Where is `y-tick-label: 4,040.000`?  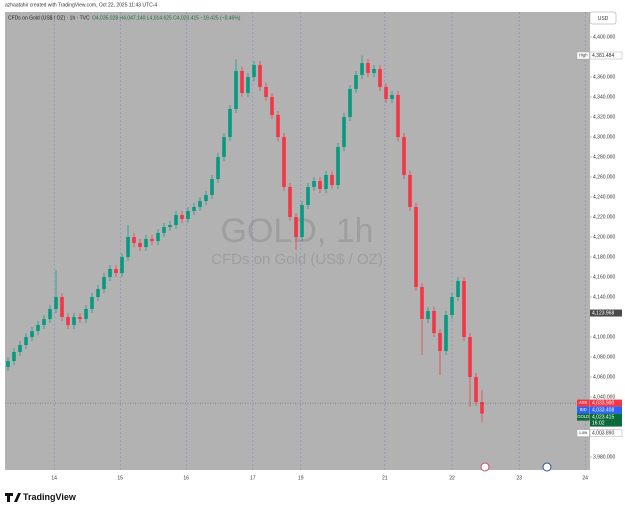 y-tick-label: 4,040.000 is located at coordinates (604, 397).